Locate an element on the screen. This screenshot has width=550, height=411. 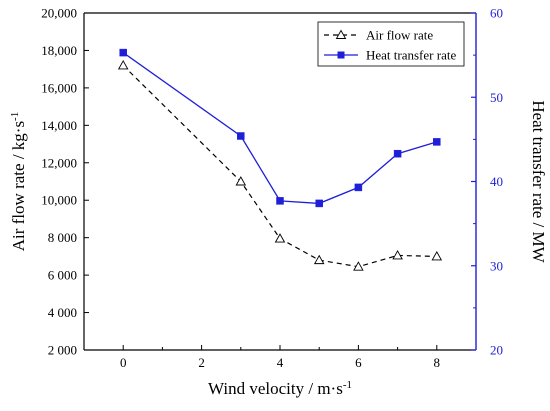
y-left-tick-label: 20,000 is located at coordinates (59, 13).